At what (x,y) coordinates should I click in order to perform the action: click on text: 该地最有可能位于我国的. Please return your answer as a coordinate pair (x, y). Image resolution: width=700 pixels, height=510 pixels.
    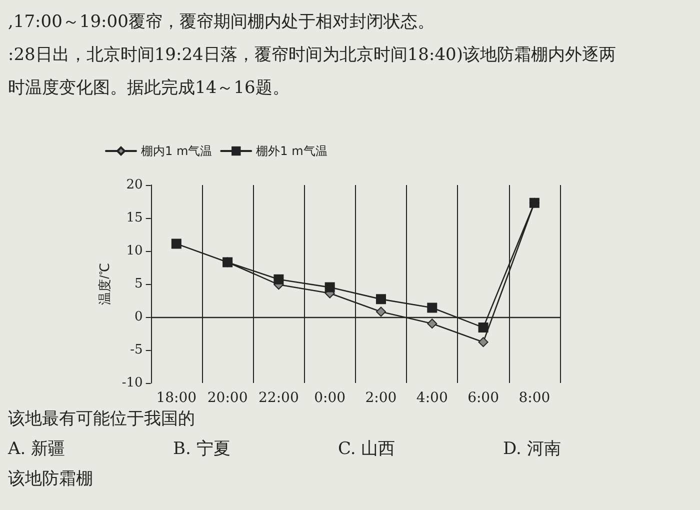
    Looking at the image, I should click on (101, 419).